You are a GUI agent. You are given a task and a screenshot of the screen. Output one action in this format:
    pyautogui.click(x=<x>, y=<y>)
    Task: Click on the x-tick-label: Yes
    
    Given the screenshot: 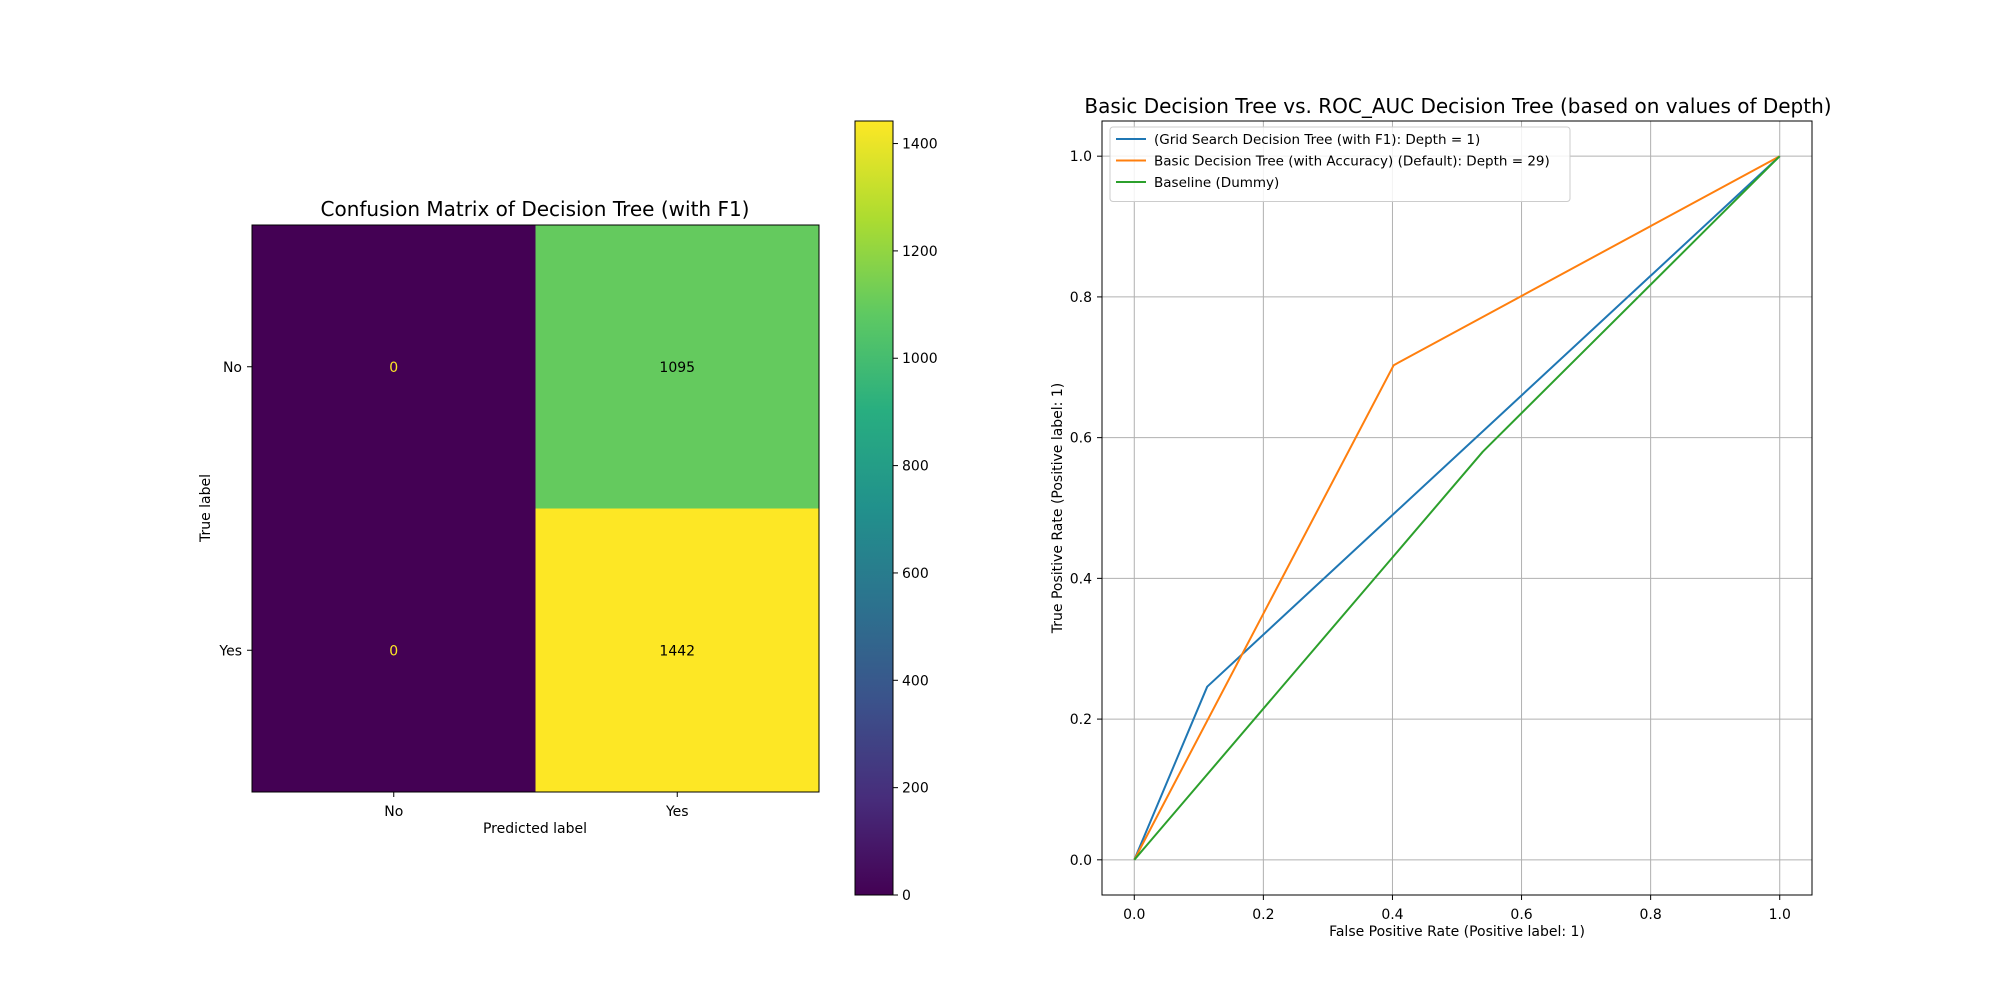 What is the action you would take?
    pyautogui.click(x=677, y=812)
    